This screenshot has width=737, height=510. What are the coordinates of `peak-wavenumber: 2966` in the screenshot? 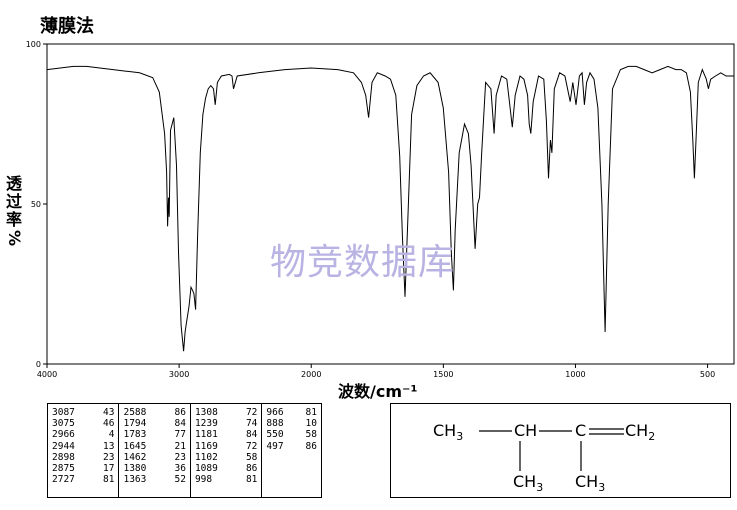 It's located at (63, 435).